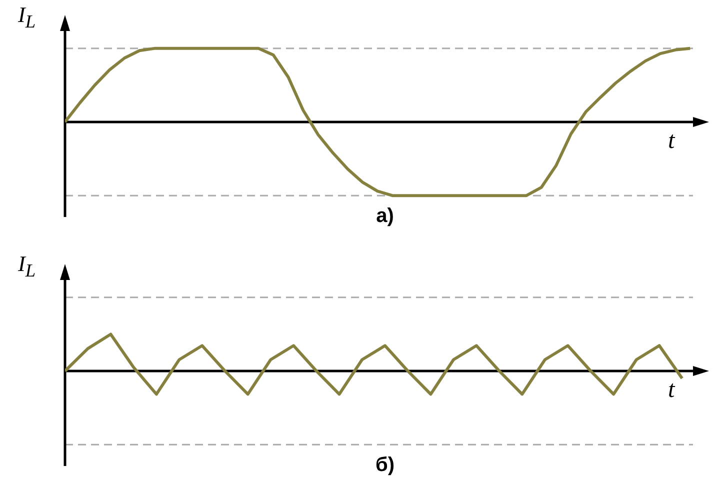  Describe the element at coordinates (385, 216) in the screenshot. I see `text: а)` at that location.